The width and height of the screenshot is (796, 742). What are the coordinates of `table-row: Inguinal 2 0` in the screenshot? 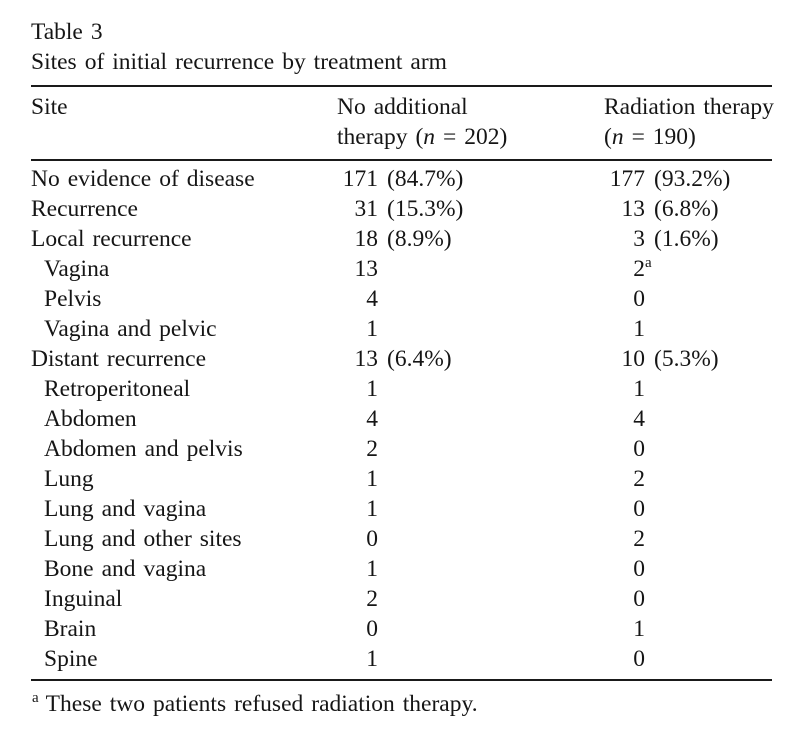 It's located at (401, 599).